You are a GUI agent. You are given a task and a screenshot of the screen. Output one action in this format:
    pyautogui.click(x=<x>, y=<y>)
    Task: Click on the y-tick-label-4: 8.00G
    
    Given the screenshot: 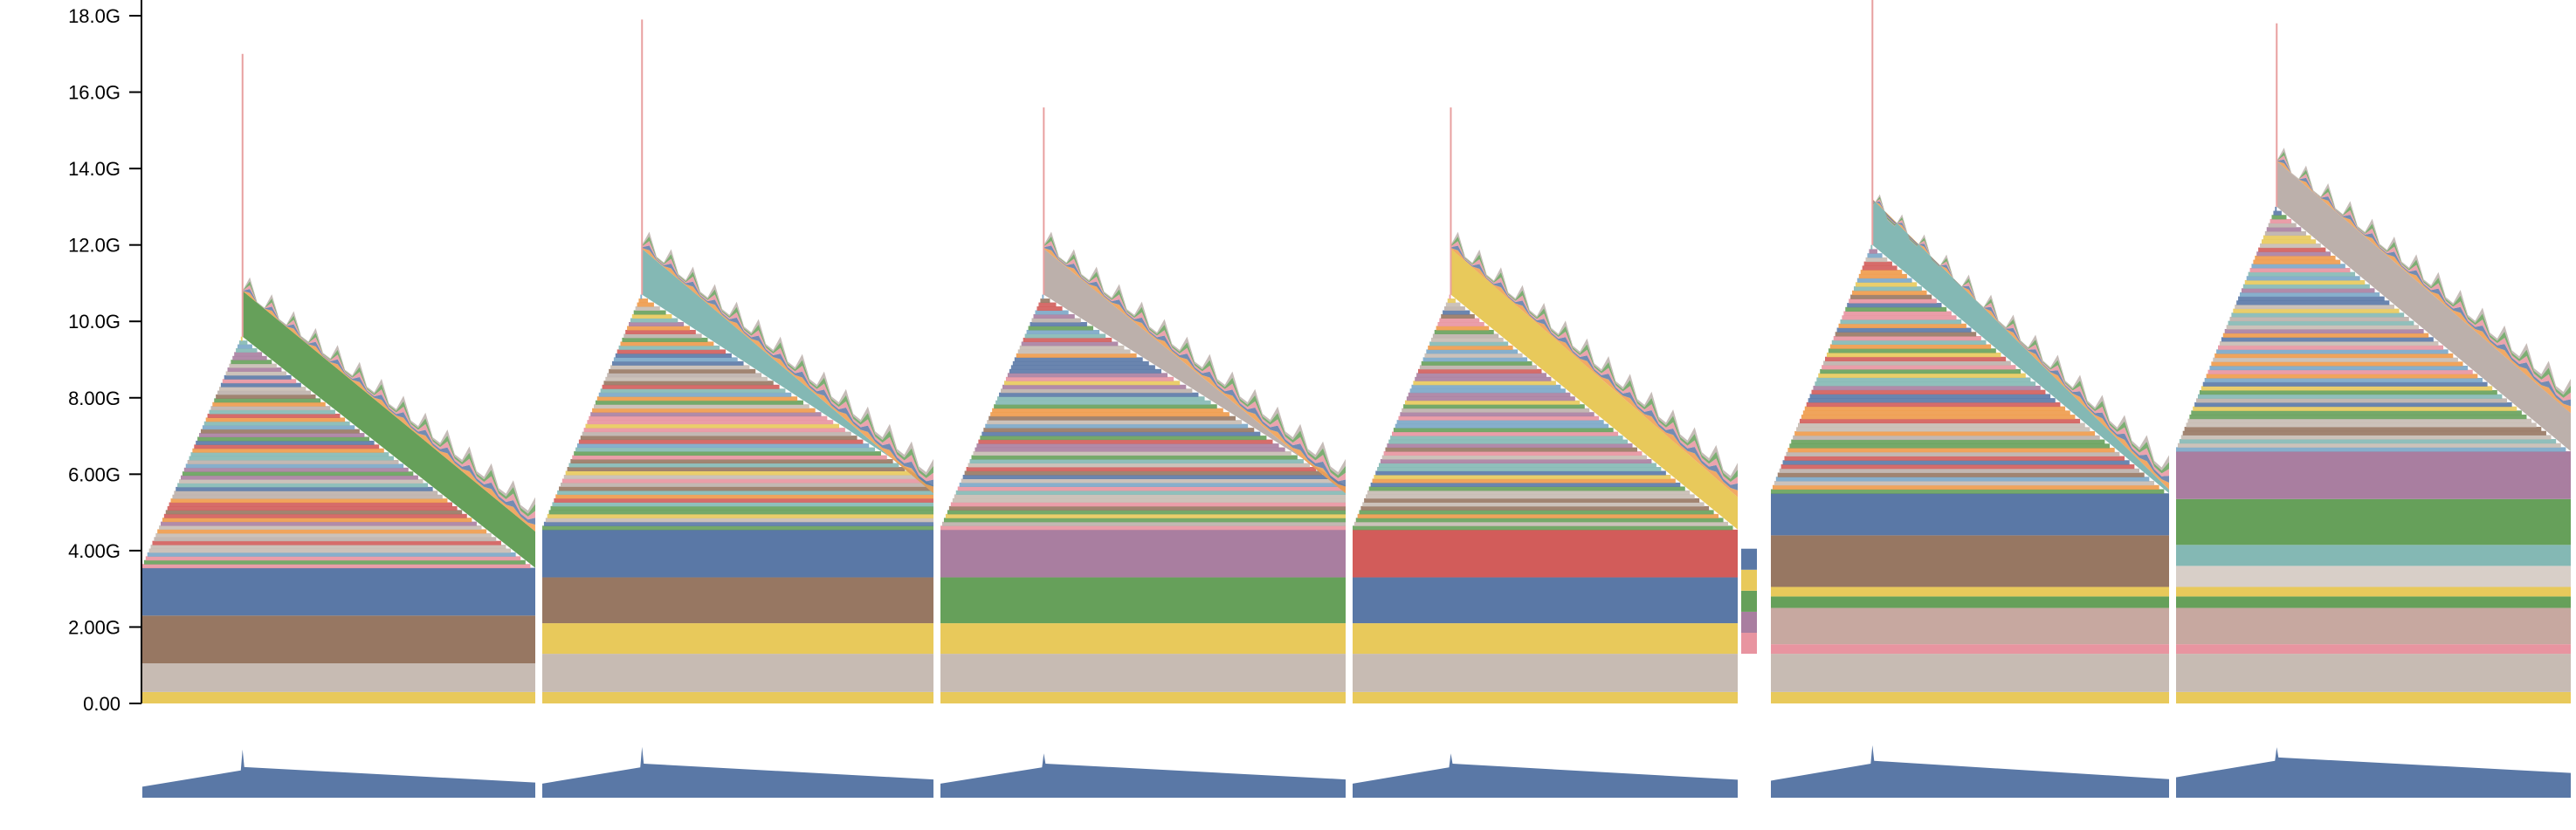 What is the action you would take?
    pyautogui.click(x=94, y=398)
    